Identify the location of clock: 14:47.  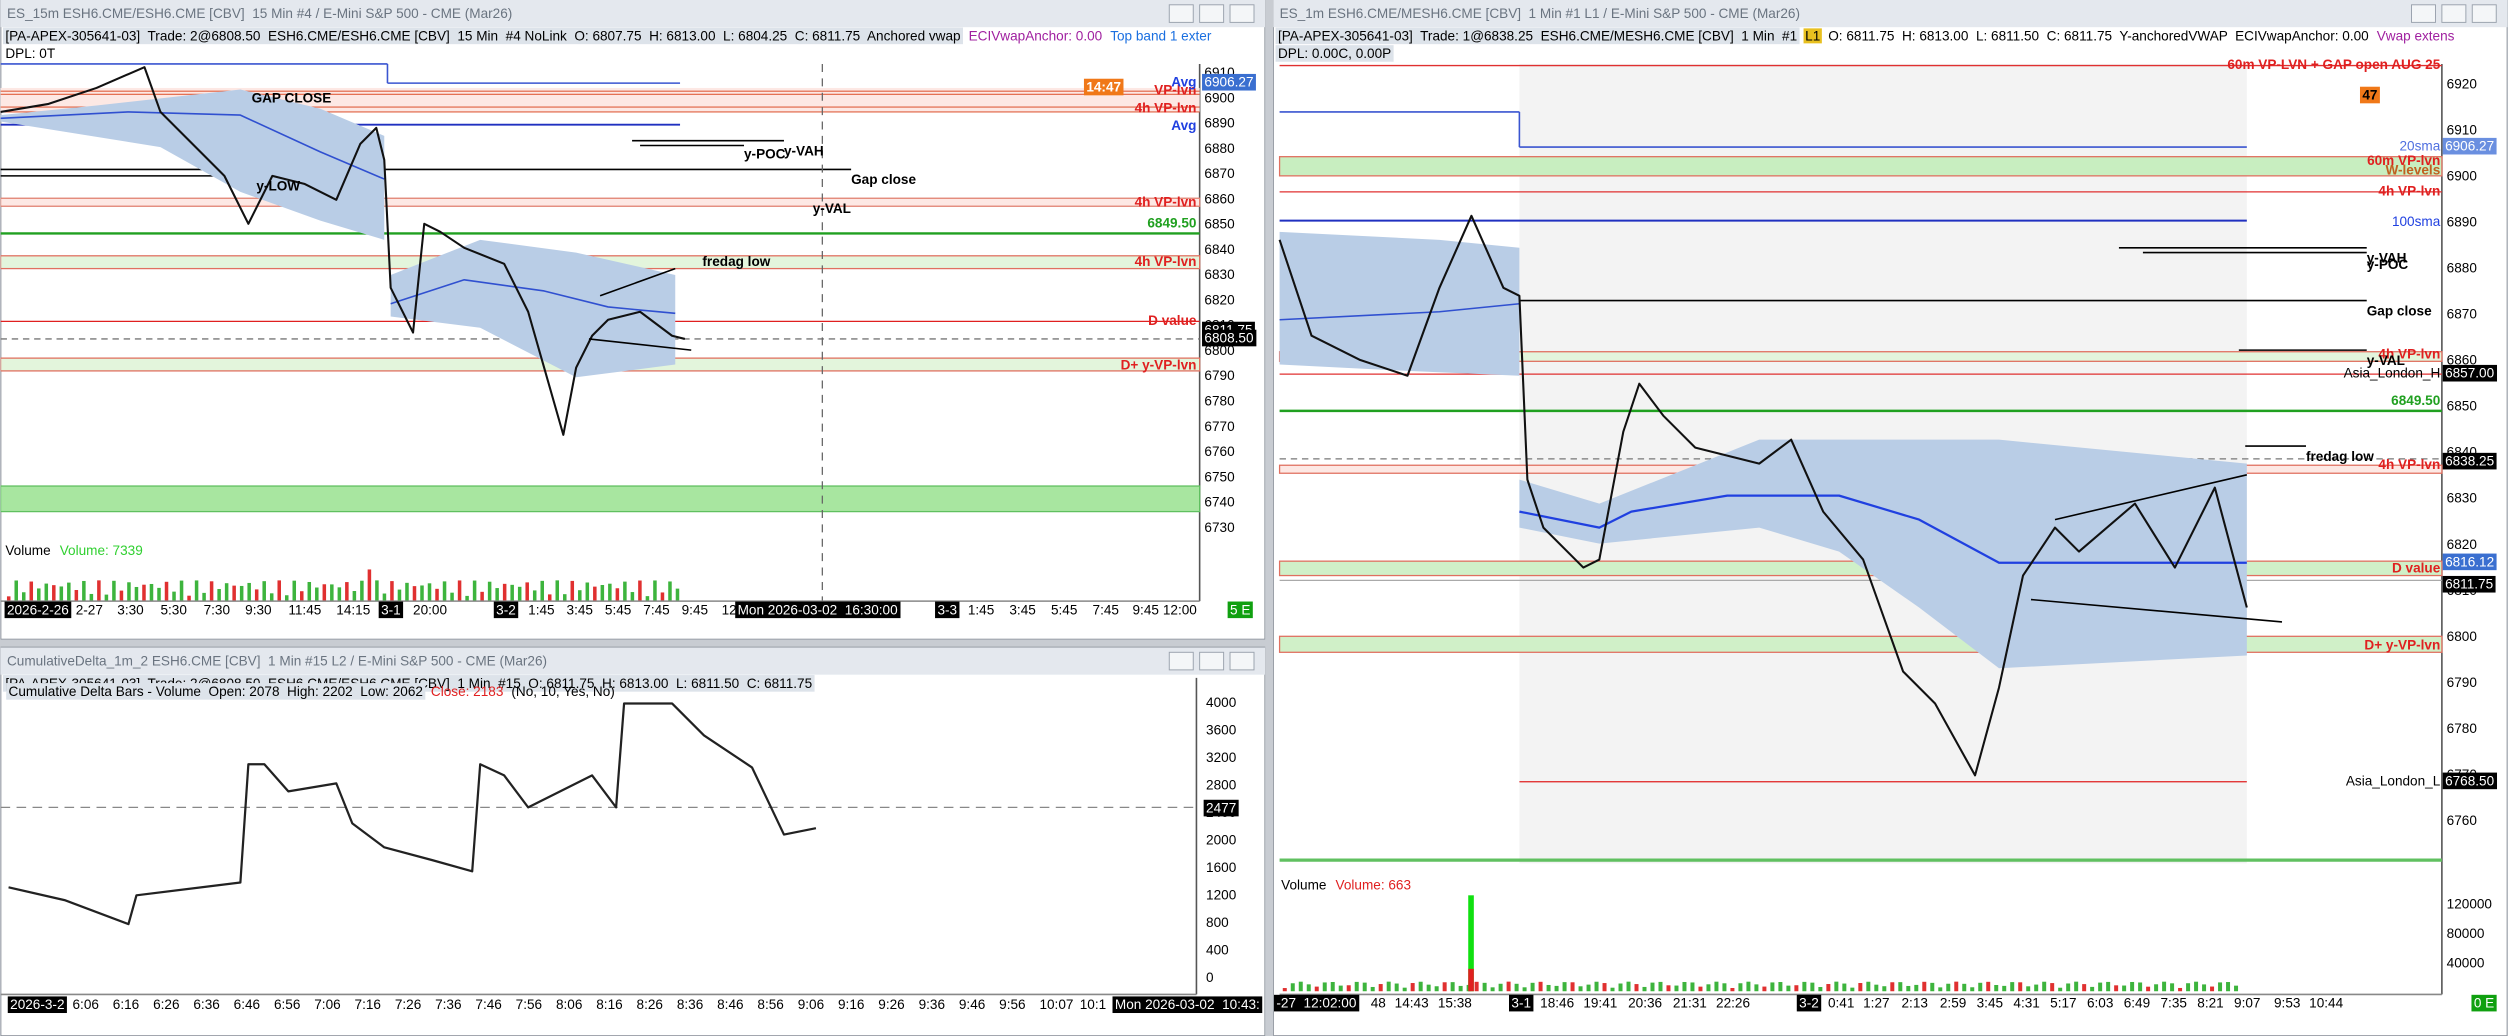
(1103, 87).